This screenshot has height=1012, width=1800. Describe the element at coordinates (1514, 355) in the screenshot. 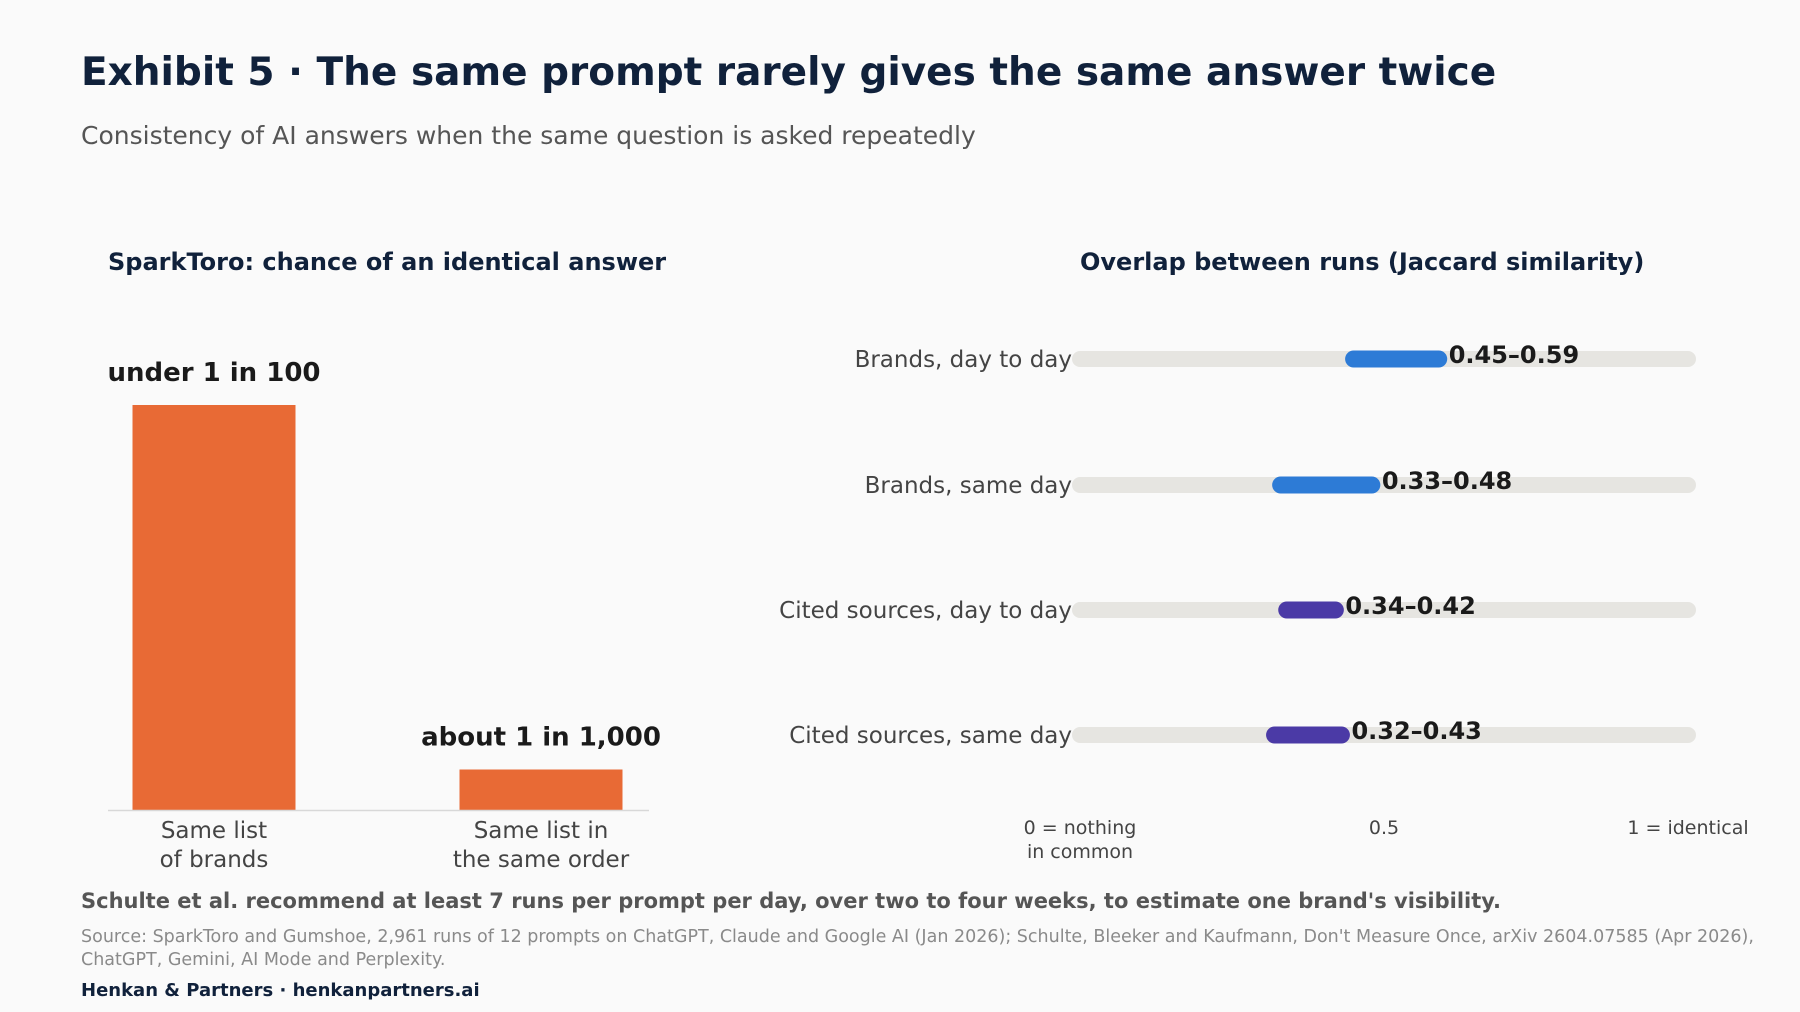

I see `range-value-label: 0.45–0.59` at that location.